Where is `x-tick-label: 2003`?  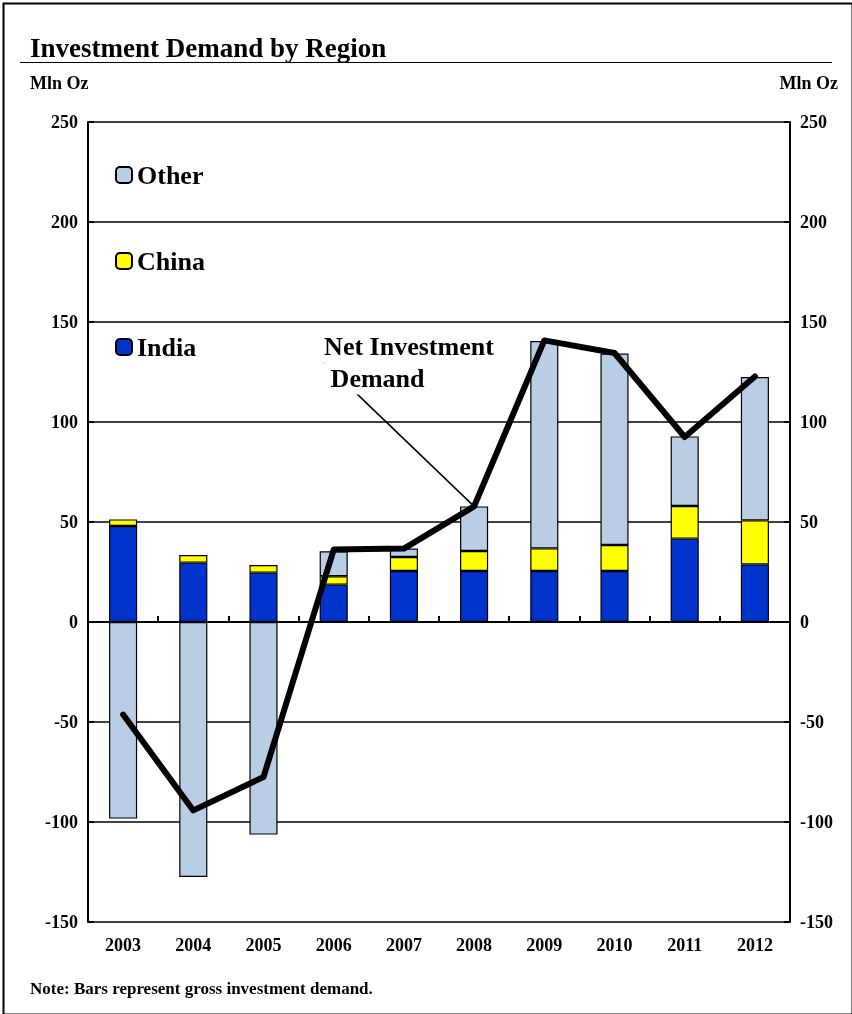
x-tick-label: 2003 is located at coordinates (123, 945).